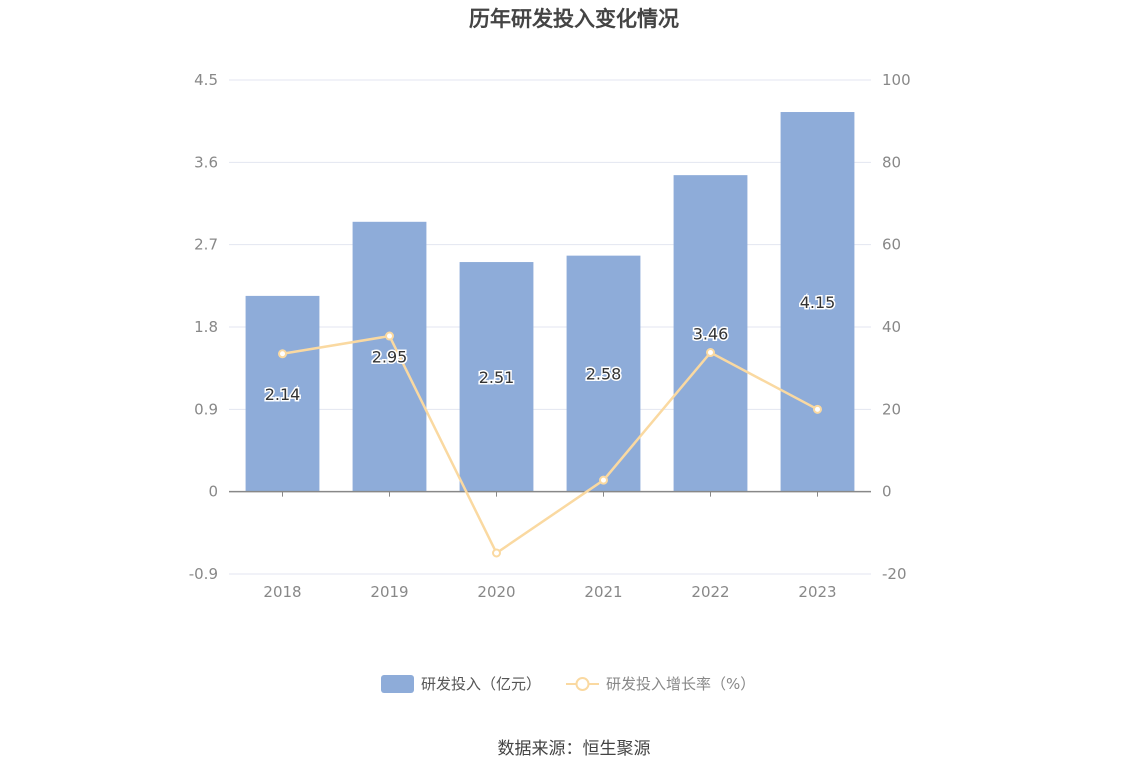  I want to click on left-tick-label: 3.6, so click(206, 162).